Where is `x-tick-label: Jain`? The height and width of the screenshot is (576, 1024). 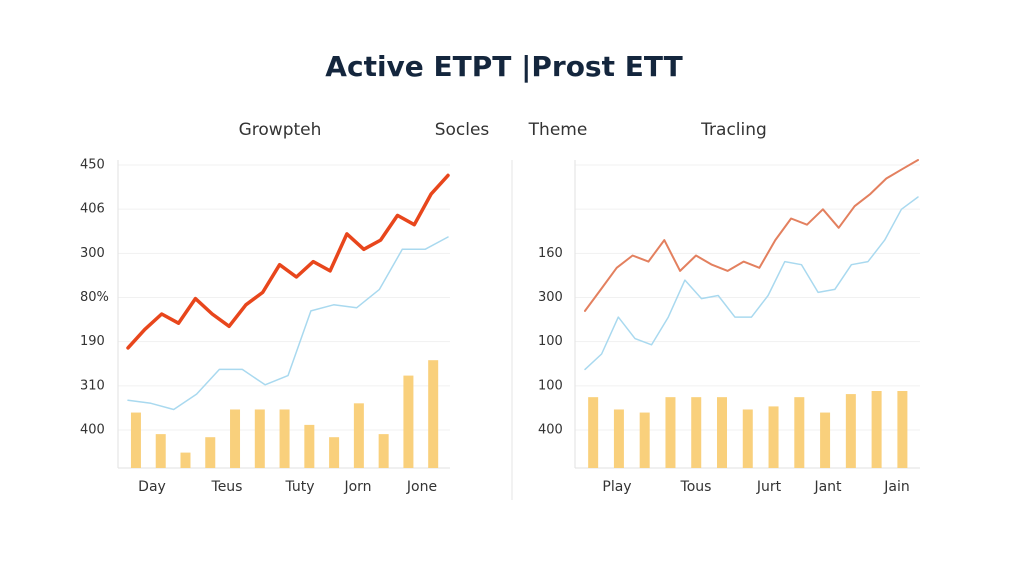
x-tick-label: Jain is located at coordinates (896, 487).